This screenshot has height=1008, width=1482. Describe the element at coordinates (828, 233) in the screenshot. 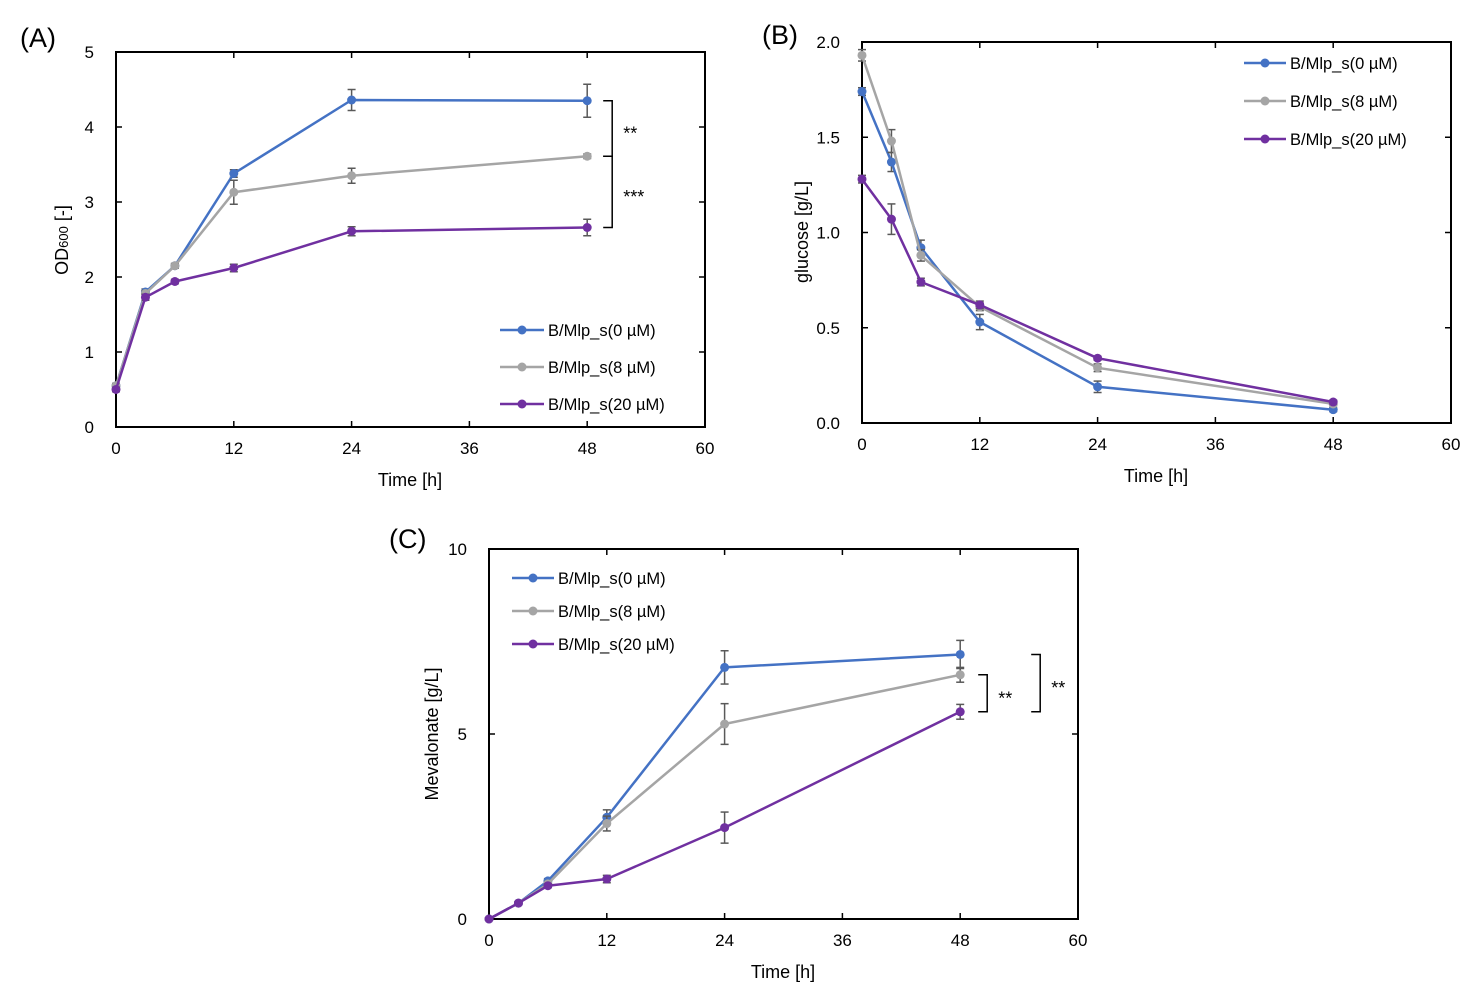

I see `y-tick-label: 1.0` at that location.